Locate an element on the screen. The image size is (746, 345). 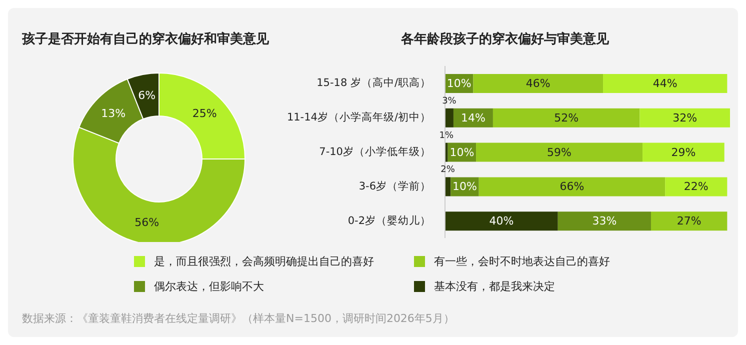
data-label: 27% is located at coordinates (689, 221).